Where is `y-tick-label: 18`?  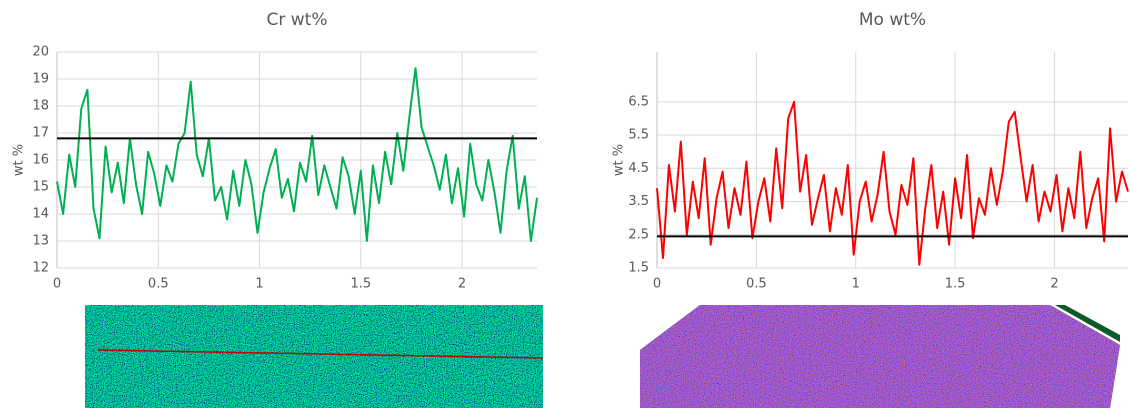
y-tick-label: 18 is located at coordinates (40, 106).